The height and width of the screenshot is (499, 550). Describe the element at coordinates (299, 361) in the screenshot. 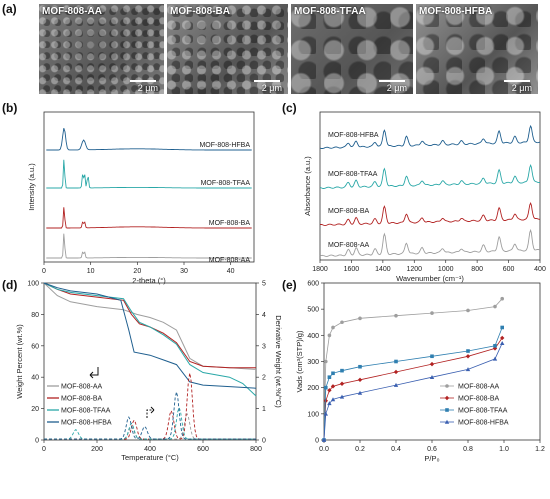

I see `isotherm-y-axis-label: Vads (cm³(STP)/g)` at that location.